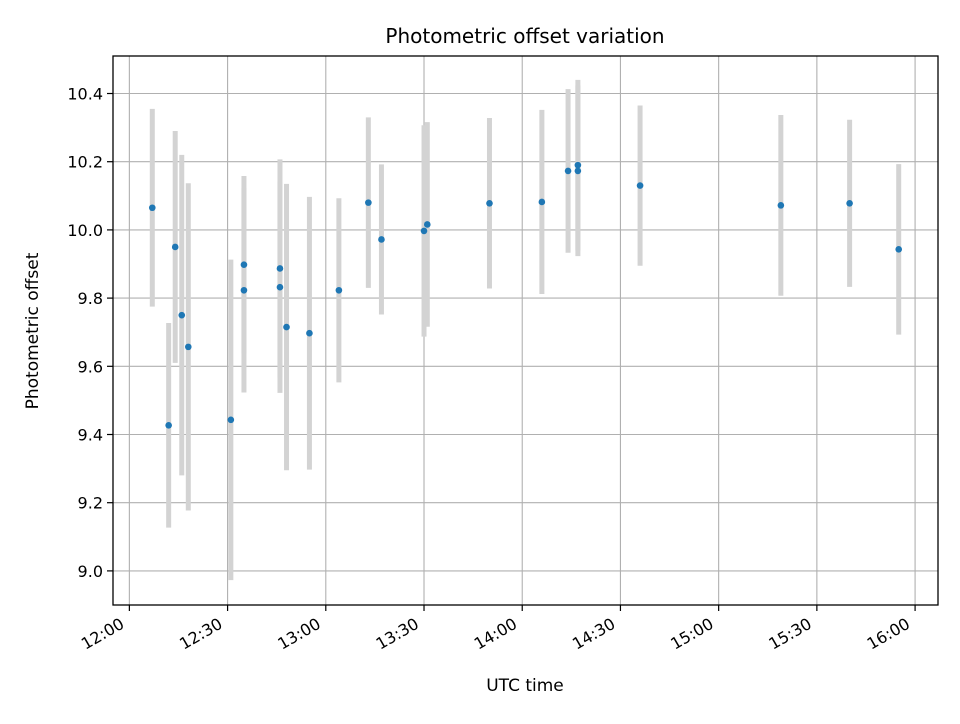  I want to click on y-tick-label: 9.8, so click(90, 298).